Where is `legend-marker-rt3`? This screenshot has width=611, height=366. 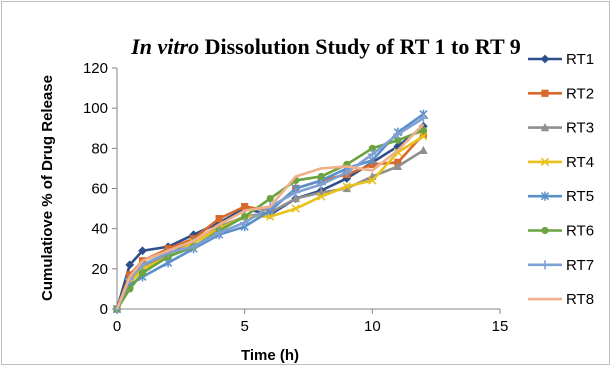
legend-marker-rt3 is located at coordinates (545, 127).